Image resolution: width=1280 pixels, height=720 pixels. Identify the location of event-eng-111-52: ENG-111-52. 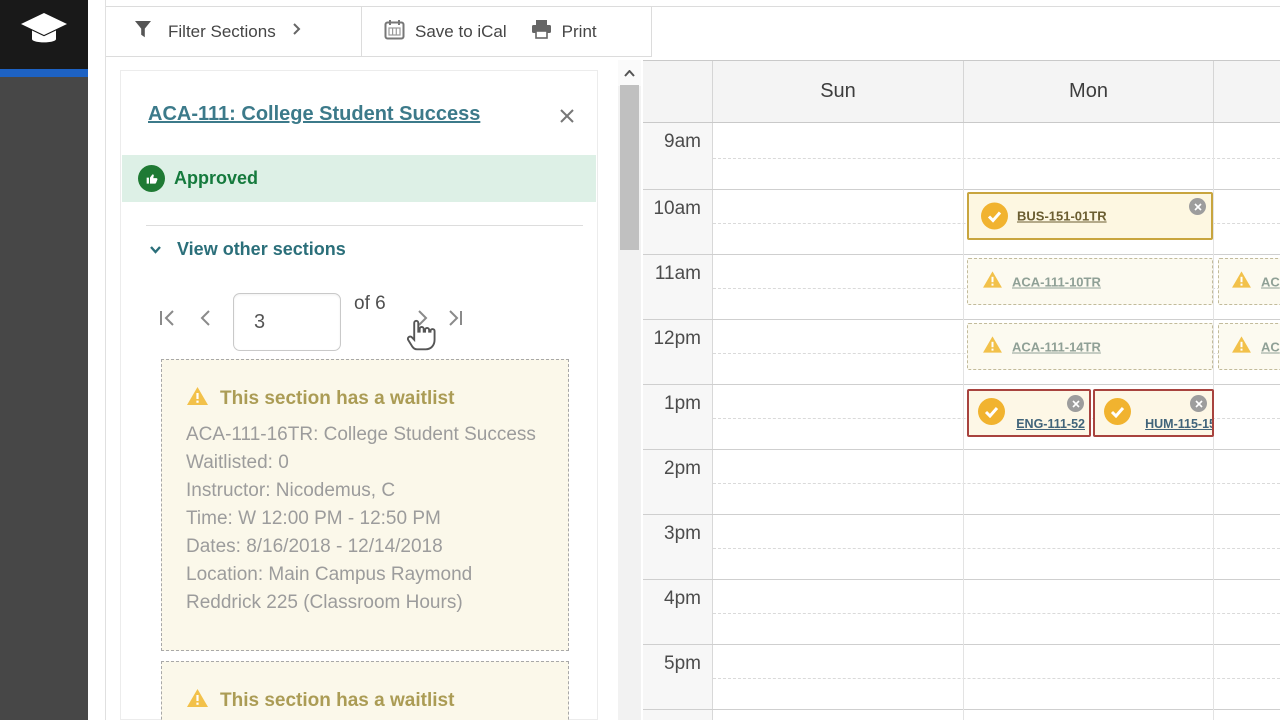
(1029, 413).